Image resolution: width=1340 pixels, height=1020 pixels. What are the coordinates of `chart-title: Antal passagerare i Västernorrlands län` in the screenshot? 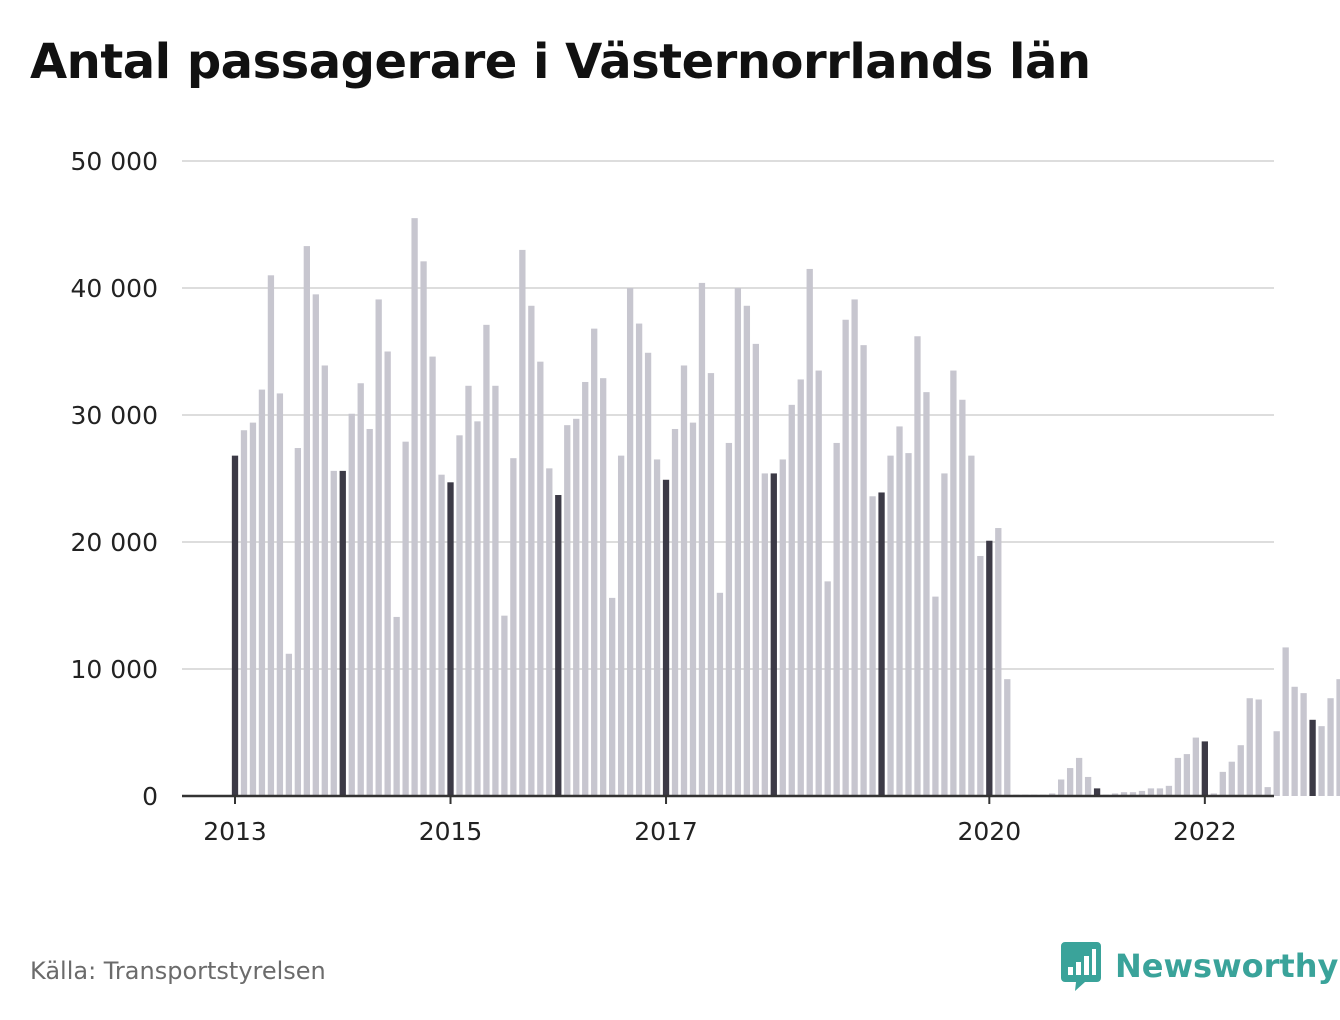 It's located at (560, 62).